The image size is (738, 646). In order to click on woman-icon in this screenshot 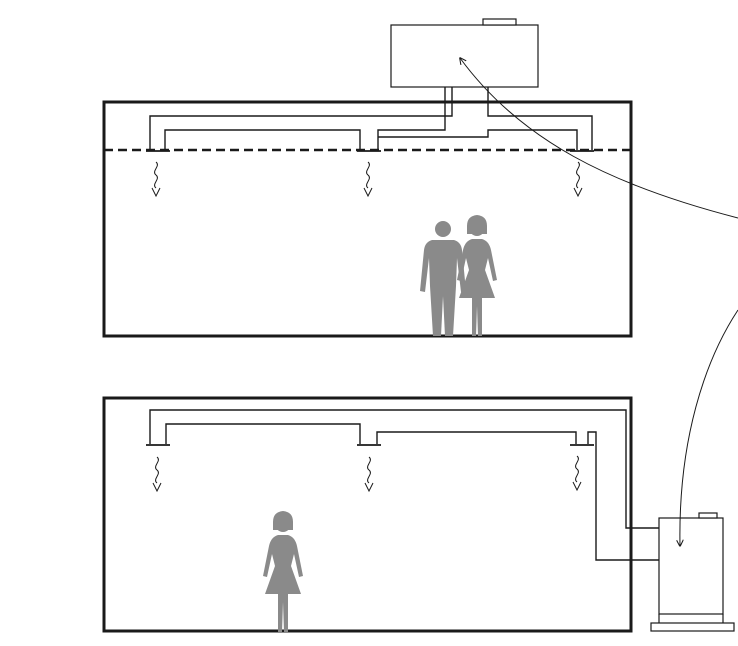, I will do `click(283, 571)`.